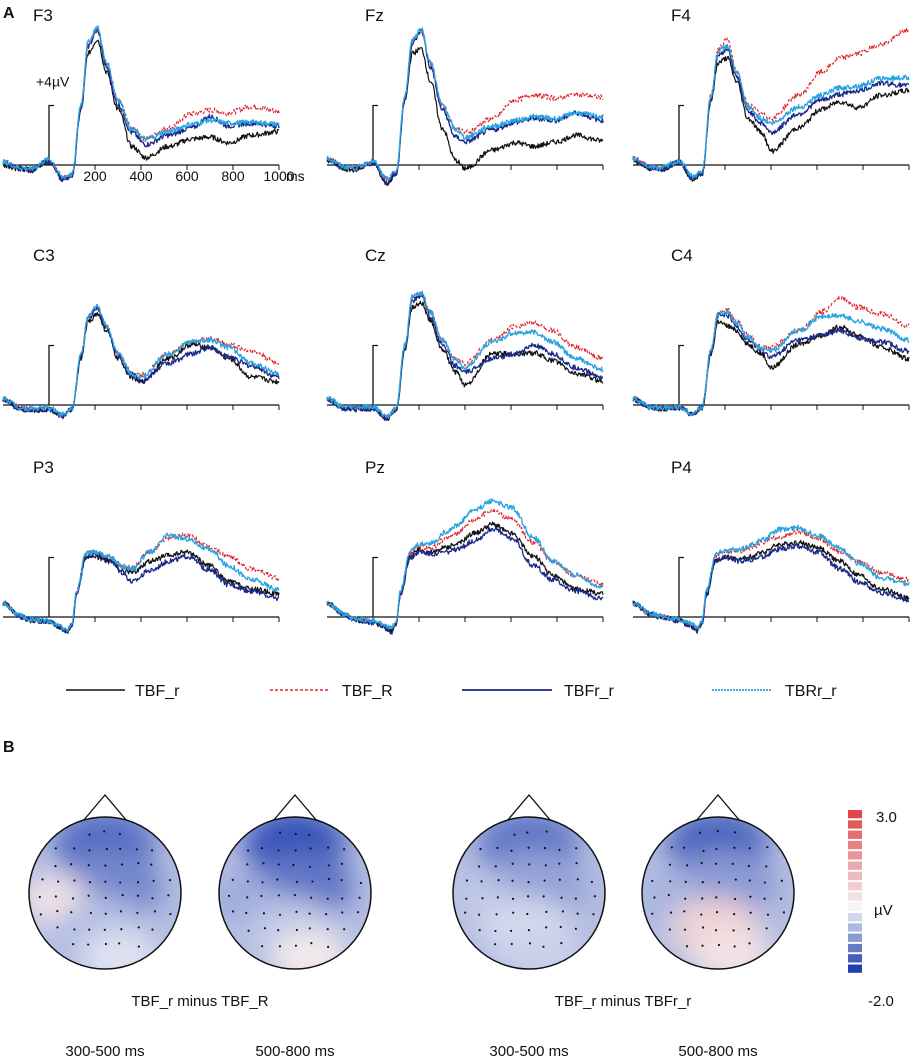 Image resolution: width=919 pixels, height=1063 pixels. Describe the element at coordinates (374, 15) in the screenshot. I see `electrode-label: Fz` at that location.